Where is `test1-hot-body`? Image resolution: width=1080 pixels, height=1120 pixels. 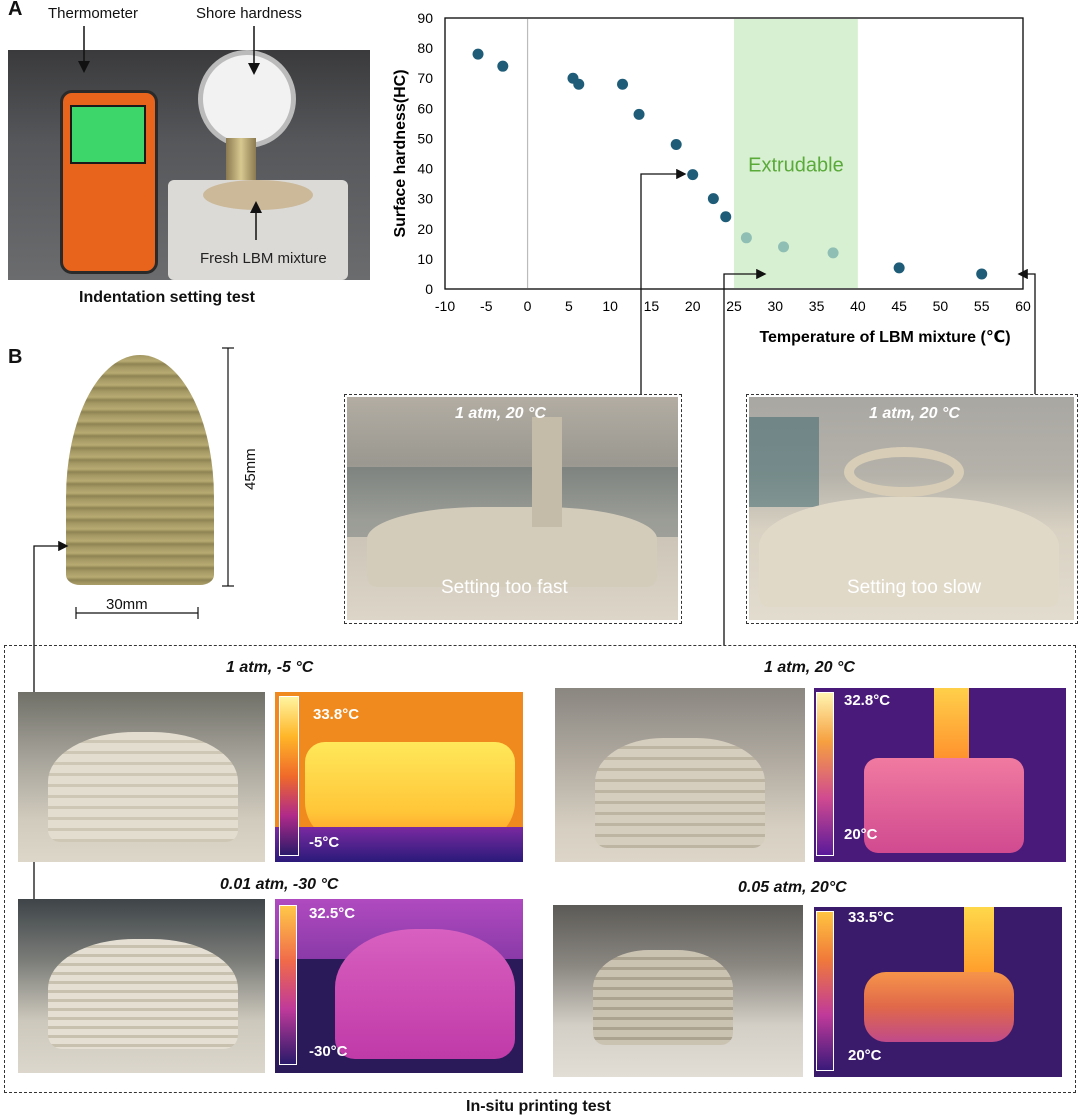
test1-hot-body is located at coordinates (410, 792).